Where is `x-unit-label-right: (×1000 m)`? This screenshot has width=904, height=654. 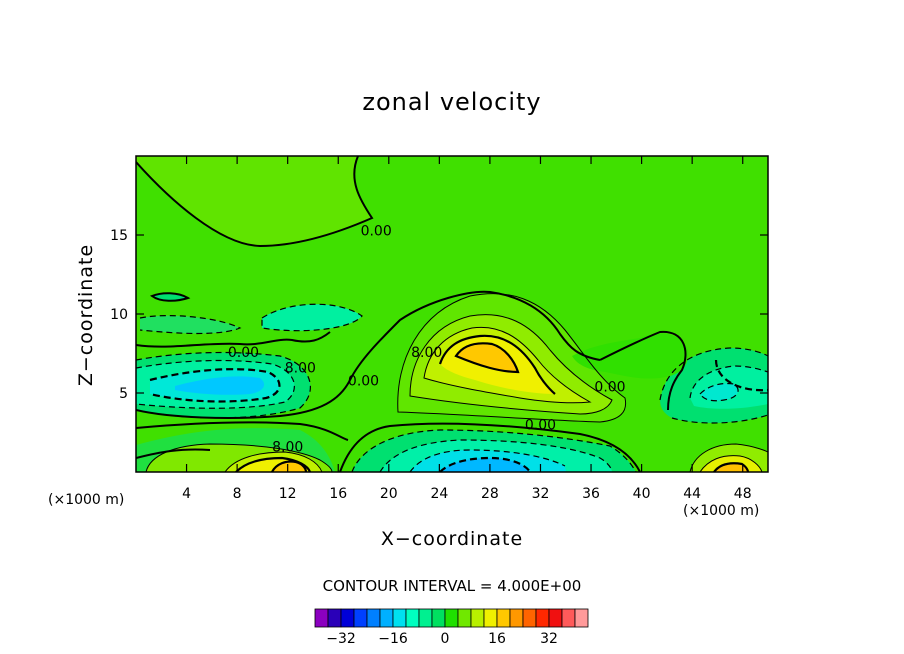
x-unit-label-right: (×1000 m) is located at coordinates (721, 511).